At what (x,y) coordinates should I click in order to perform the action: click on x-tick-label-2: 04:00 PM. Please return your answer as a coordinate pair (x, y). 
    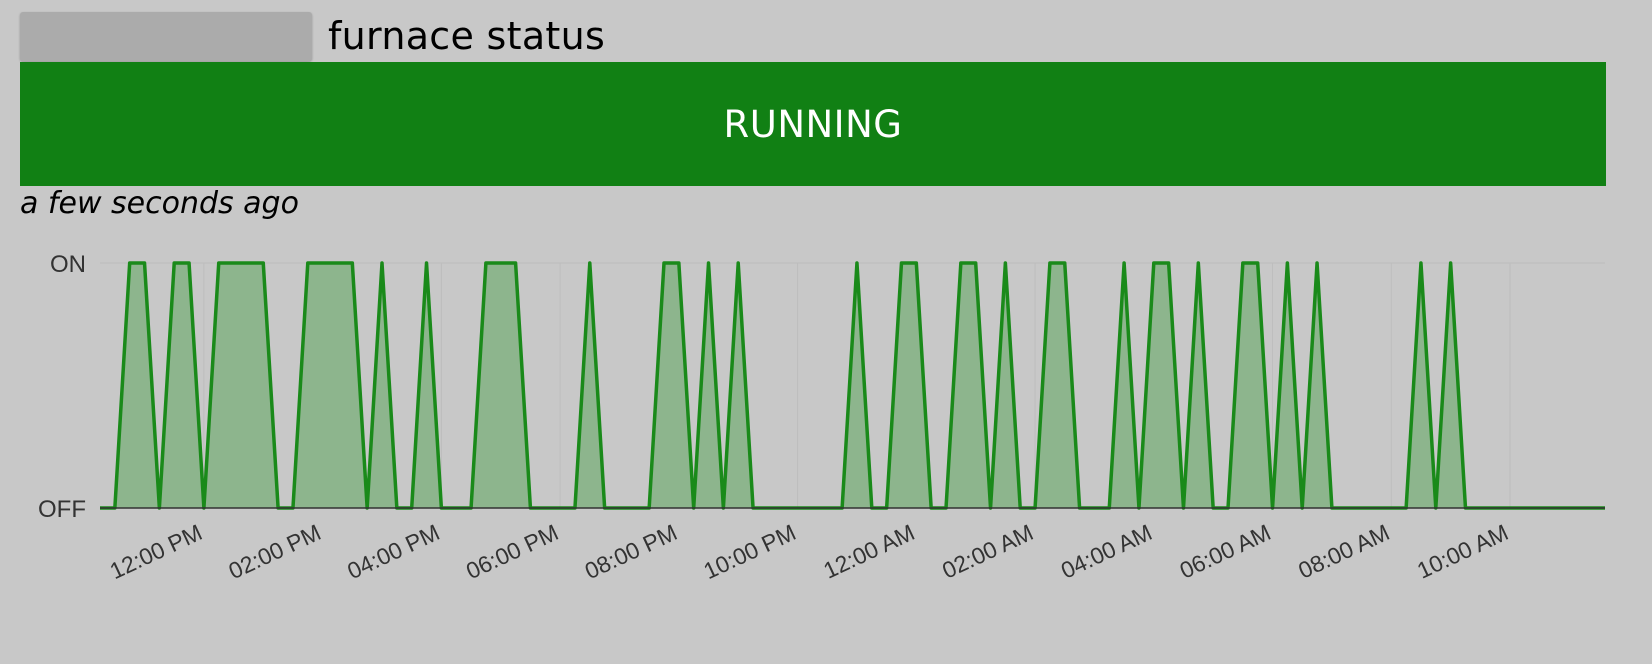
    Looking at the image, I should click on (393, 551).